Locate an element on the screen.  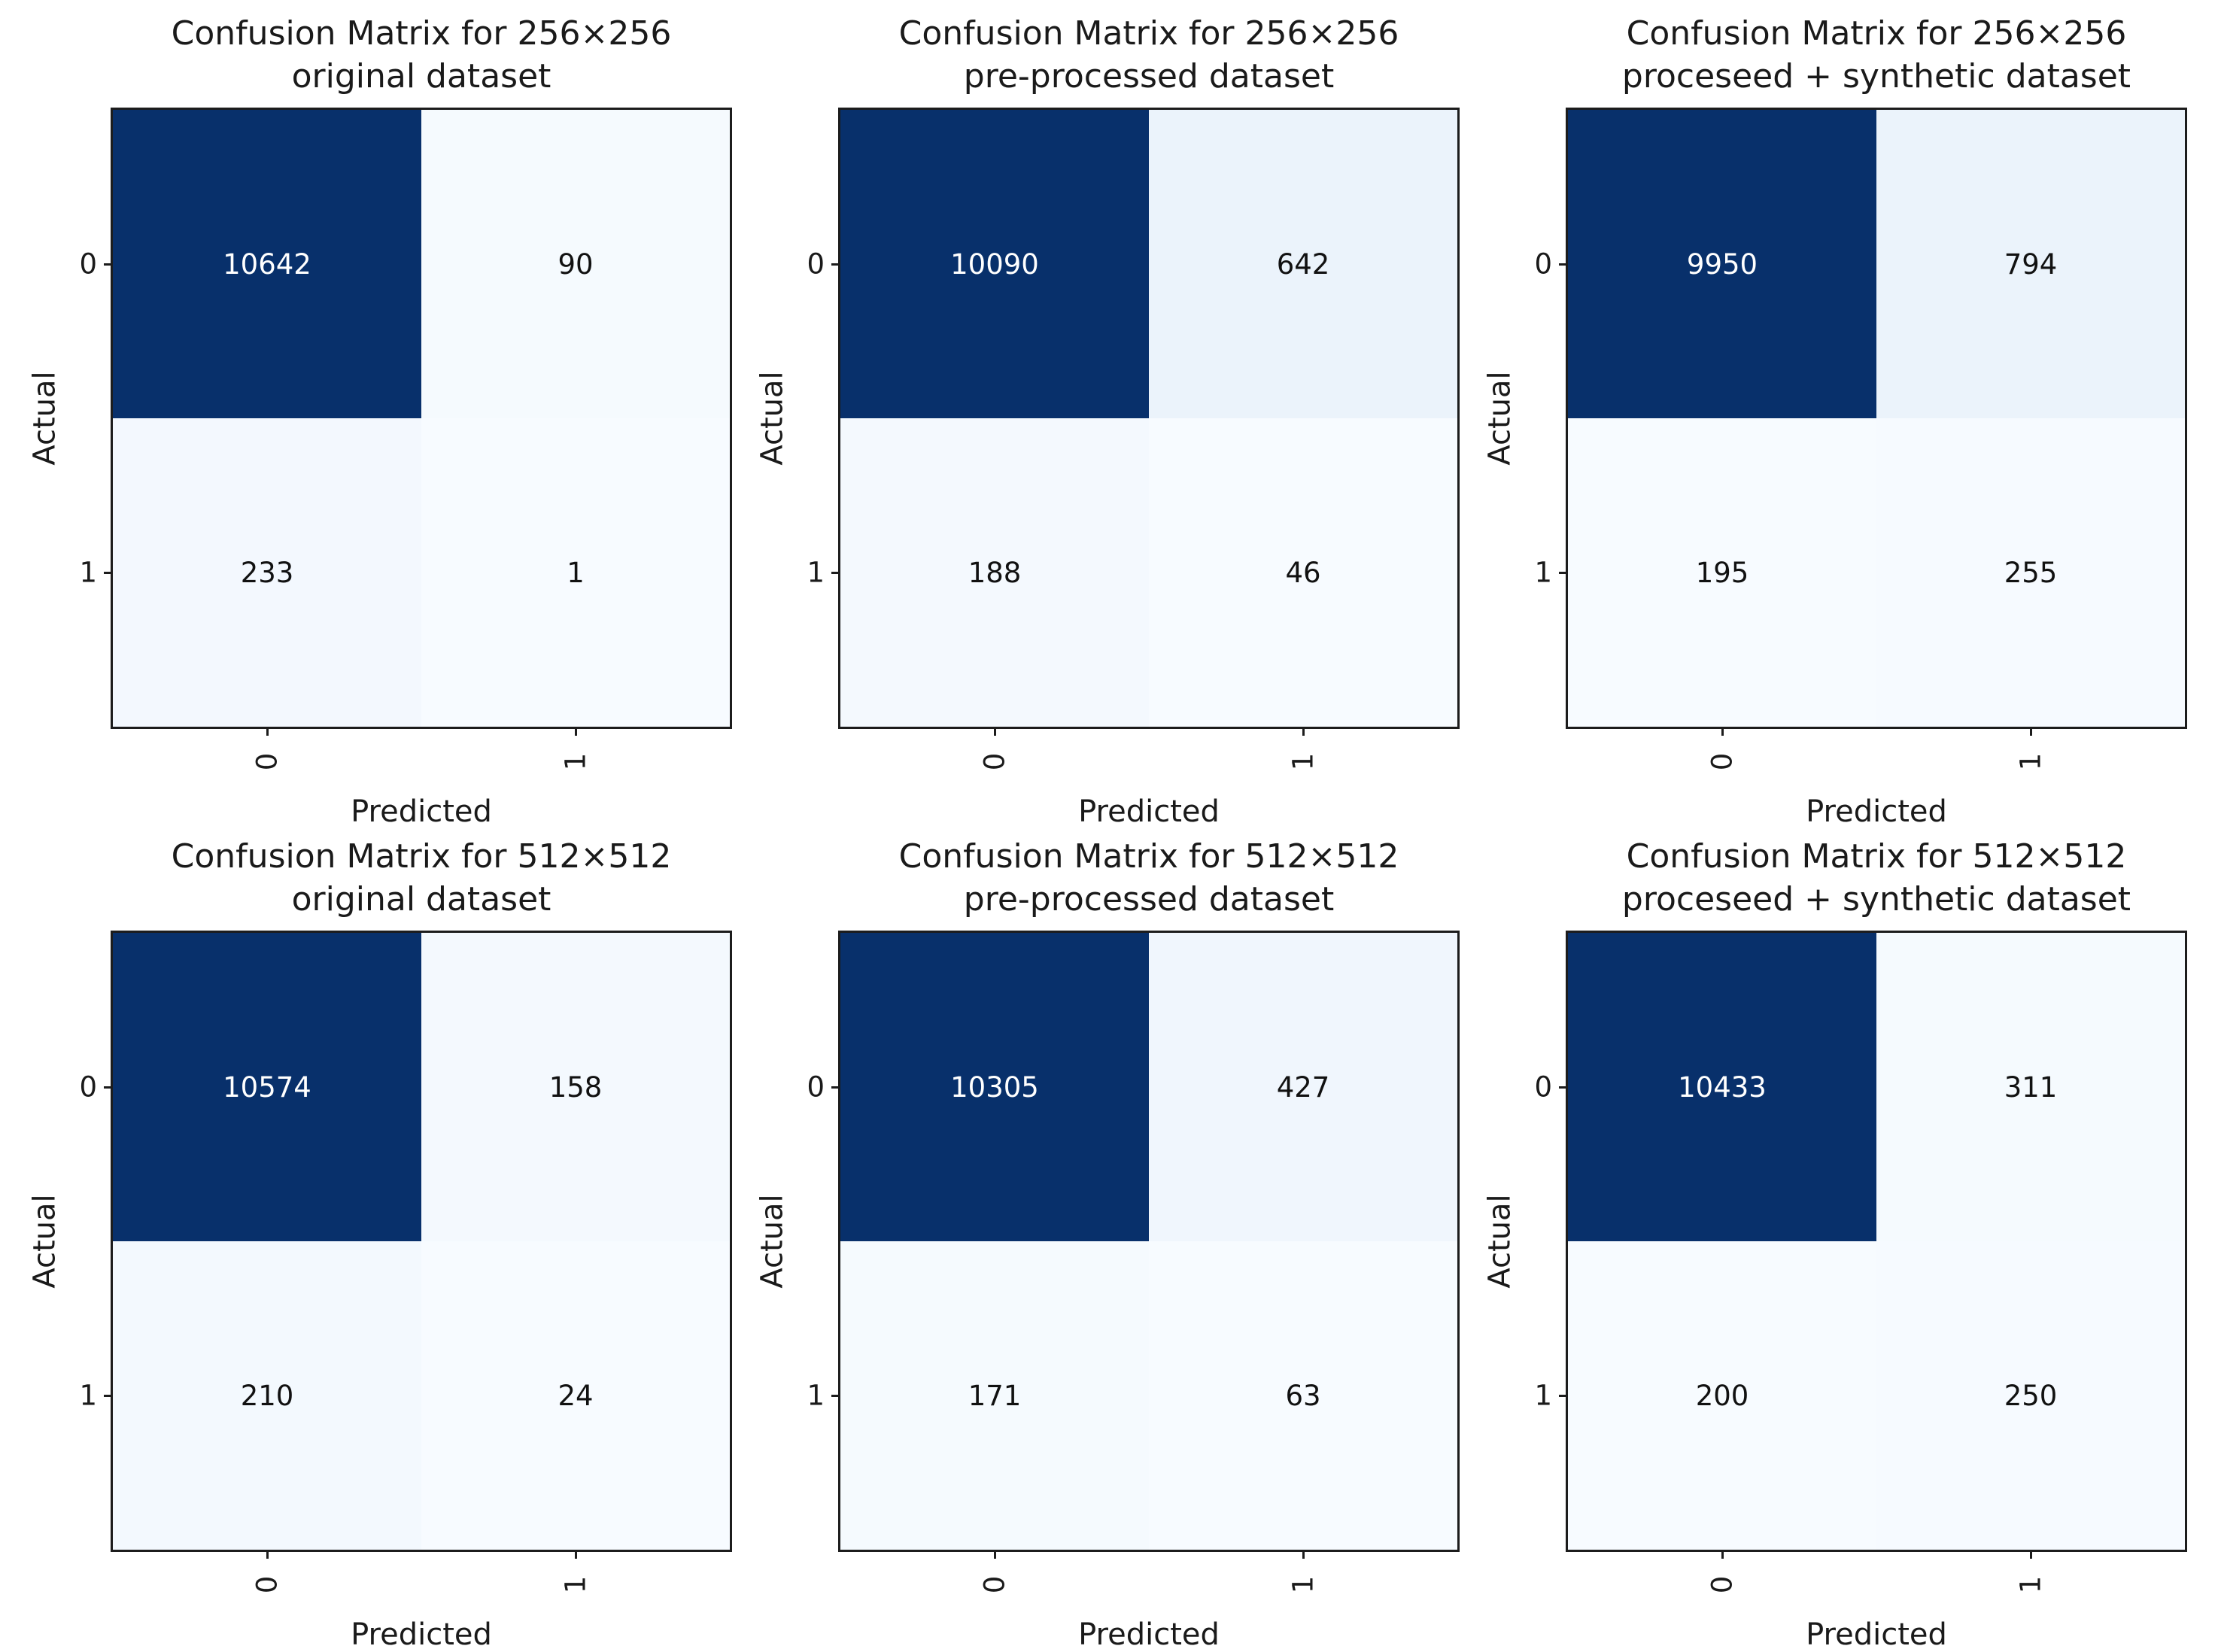
cell-value: 311 is located at coordinates (2031, 1087).